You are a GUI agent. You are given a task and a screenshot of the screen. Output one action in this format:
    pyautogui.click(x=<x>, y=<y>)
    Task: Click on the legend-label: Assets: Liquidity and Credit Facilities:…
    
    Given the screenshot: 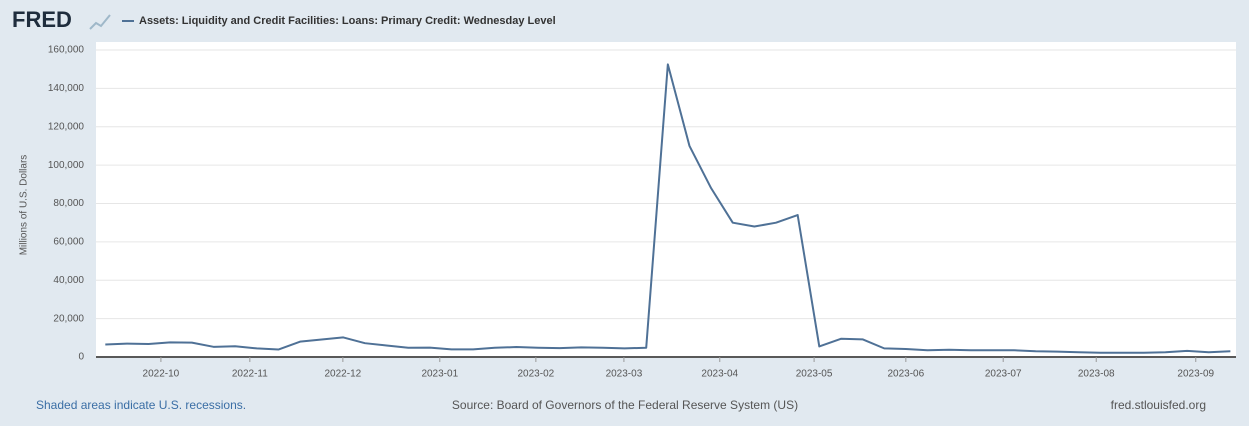 What is the action you would take?
    pyautogui.click(x=347, y=21)
    